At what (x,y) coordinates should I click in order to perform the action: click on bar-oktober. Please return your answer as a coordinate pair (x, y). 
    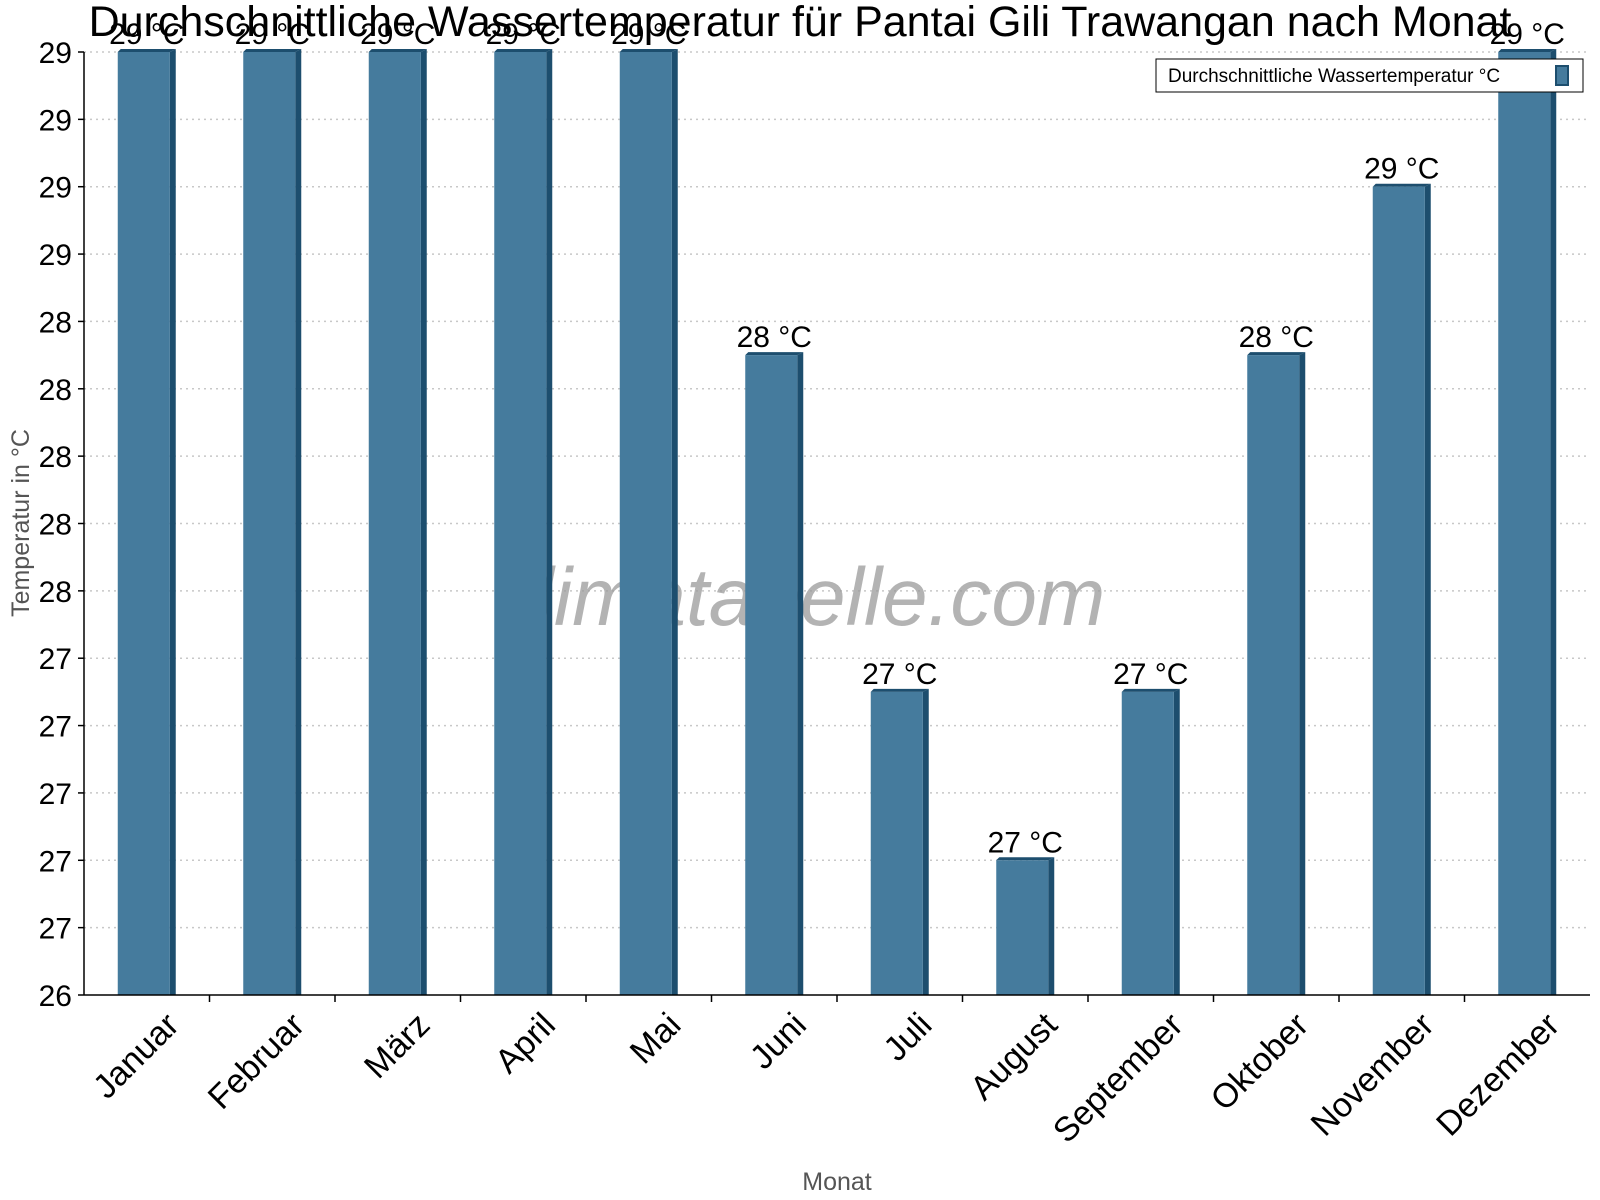
    Looking at the image, I should click on (1276, 673).